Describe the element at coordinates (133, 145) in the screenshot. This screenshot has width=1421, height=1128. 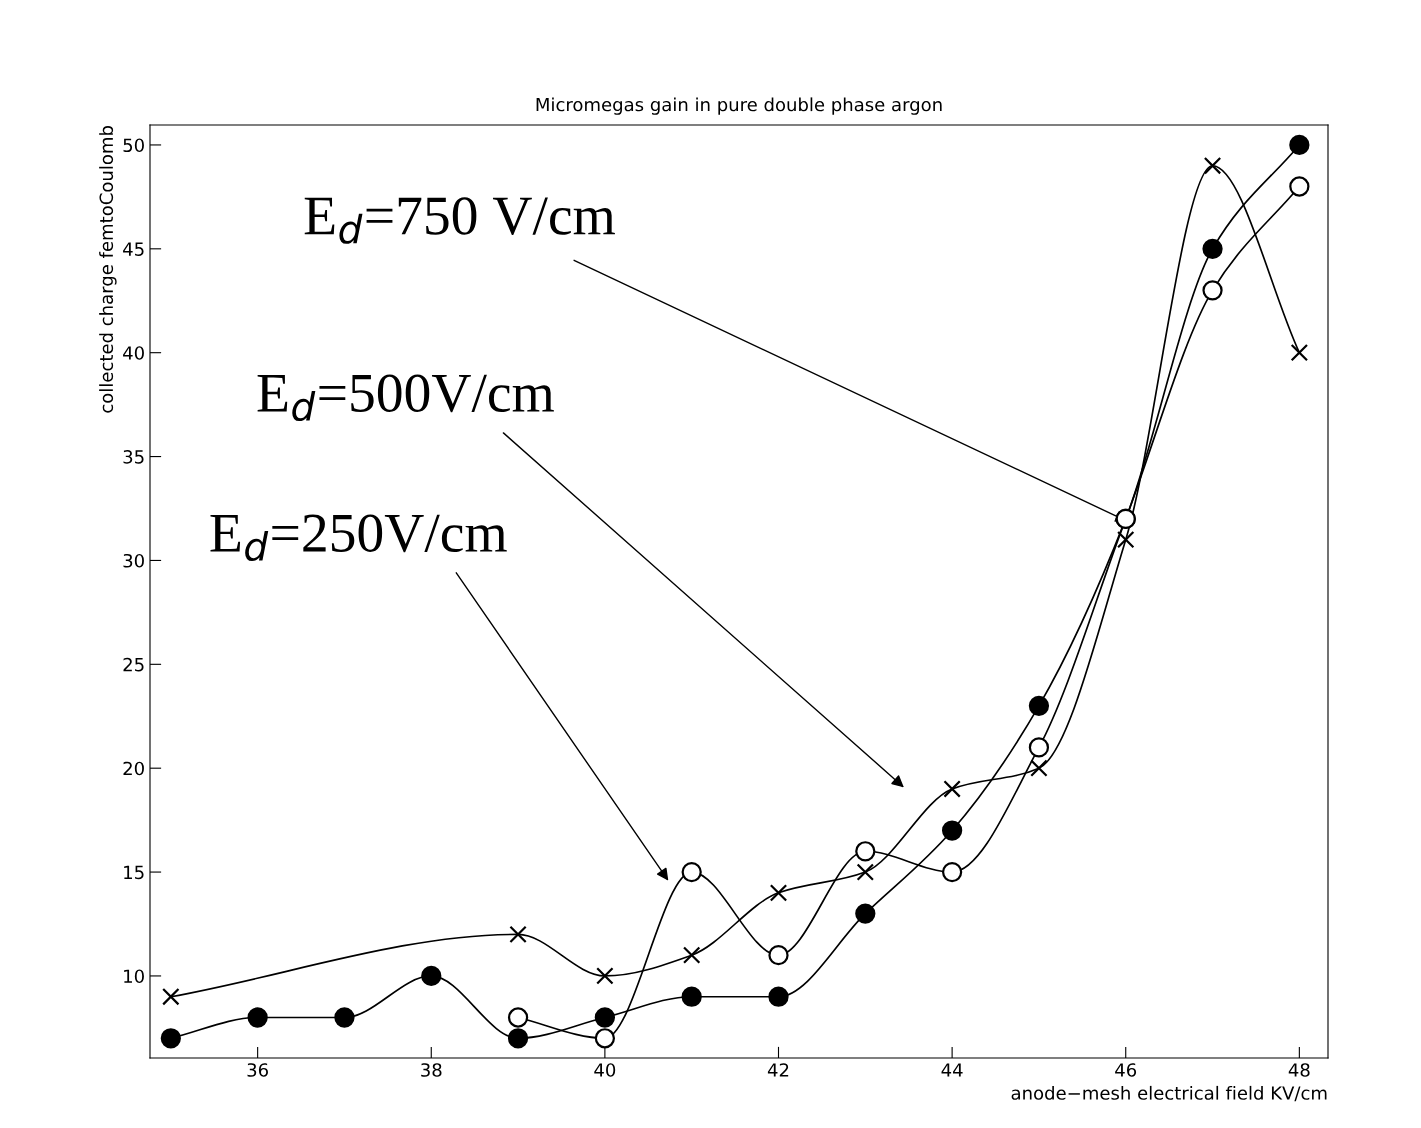
I see `y-tick-label: 50` at that location.